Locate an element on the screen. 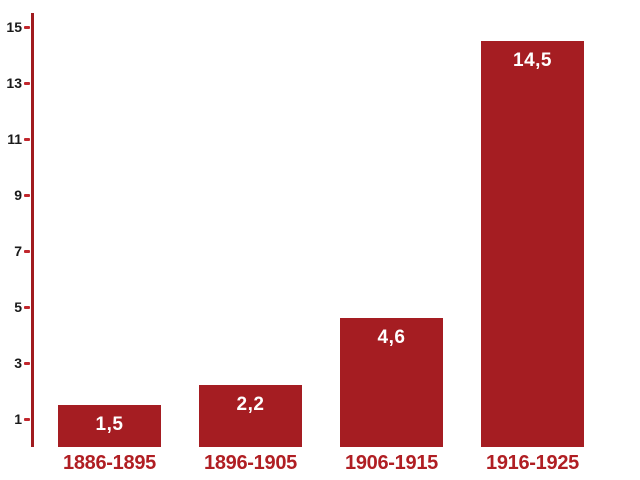 Image resolution: width=640 pixels, height=480 pixels. y-tick-label: 7 is located at coordinates (18, 251).